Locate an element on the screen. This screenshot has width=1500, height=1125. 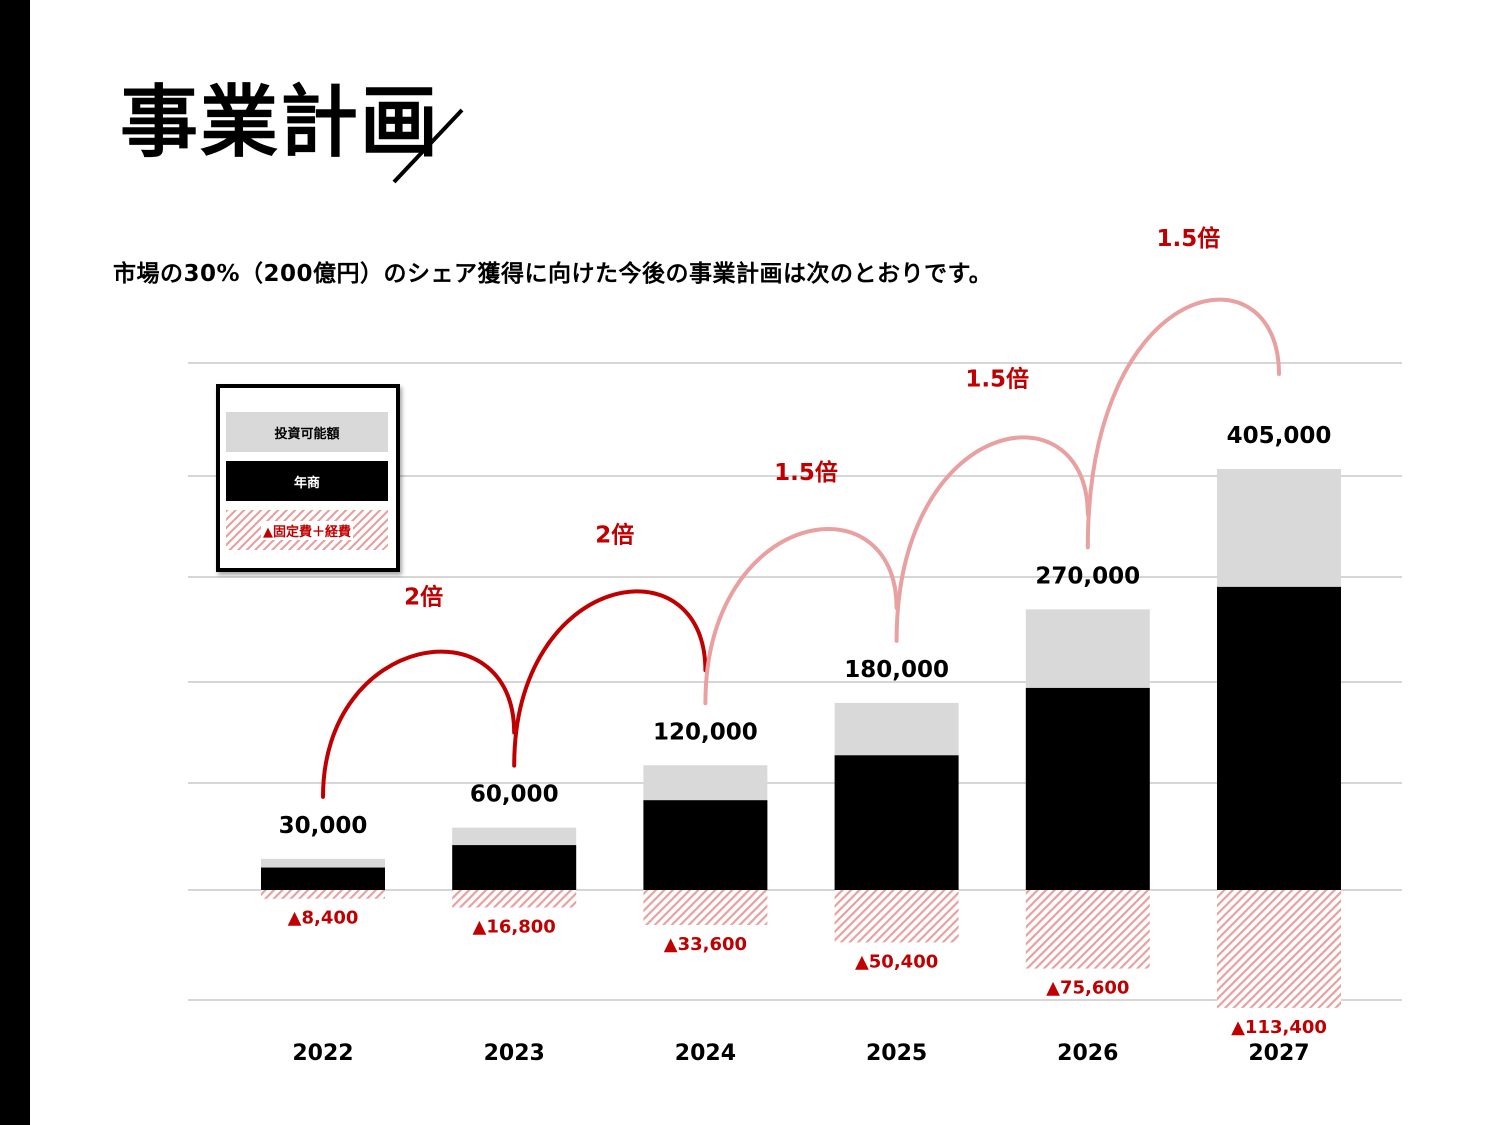
legend-item-invest: 投資可能額 is located at coordinates (307, 432).